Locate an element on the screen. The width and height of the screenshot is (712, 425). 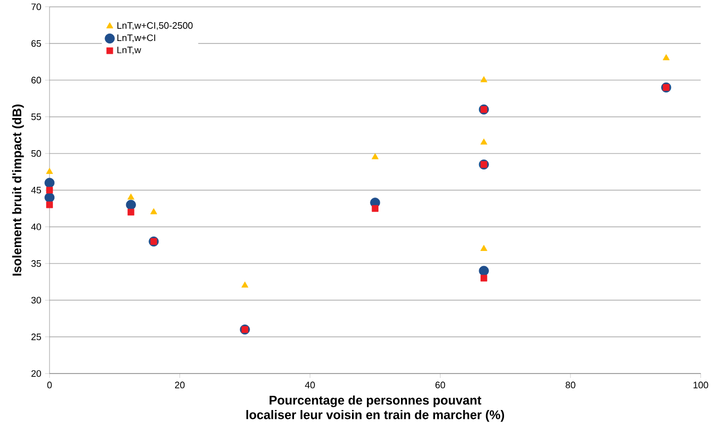
x-axis-title: Pourcentage de personnes pouvant localiser leur voisin en train de marcher (%) is located at coordinates (375, 408).